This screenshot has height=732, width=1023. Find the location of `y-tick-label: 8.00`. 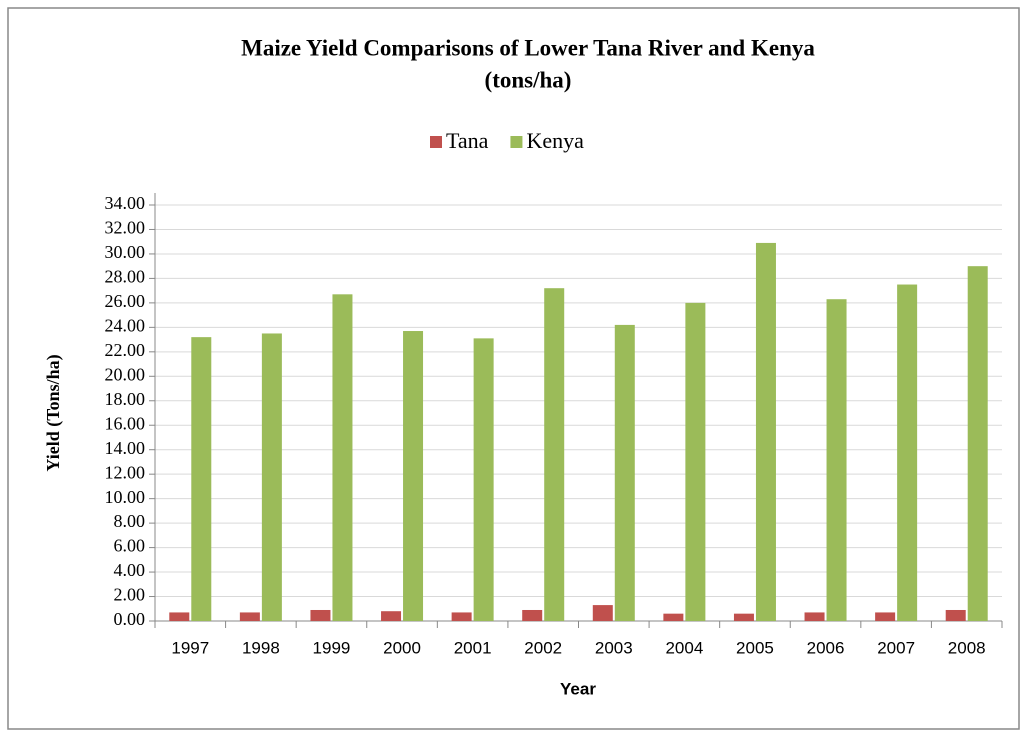

y-tick-label: 8.00 is located at coordinates (130, 521).